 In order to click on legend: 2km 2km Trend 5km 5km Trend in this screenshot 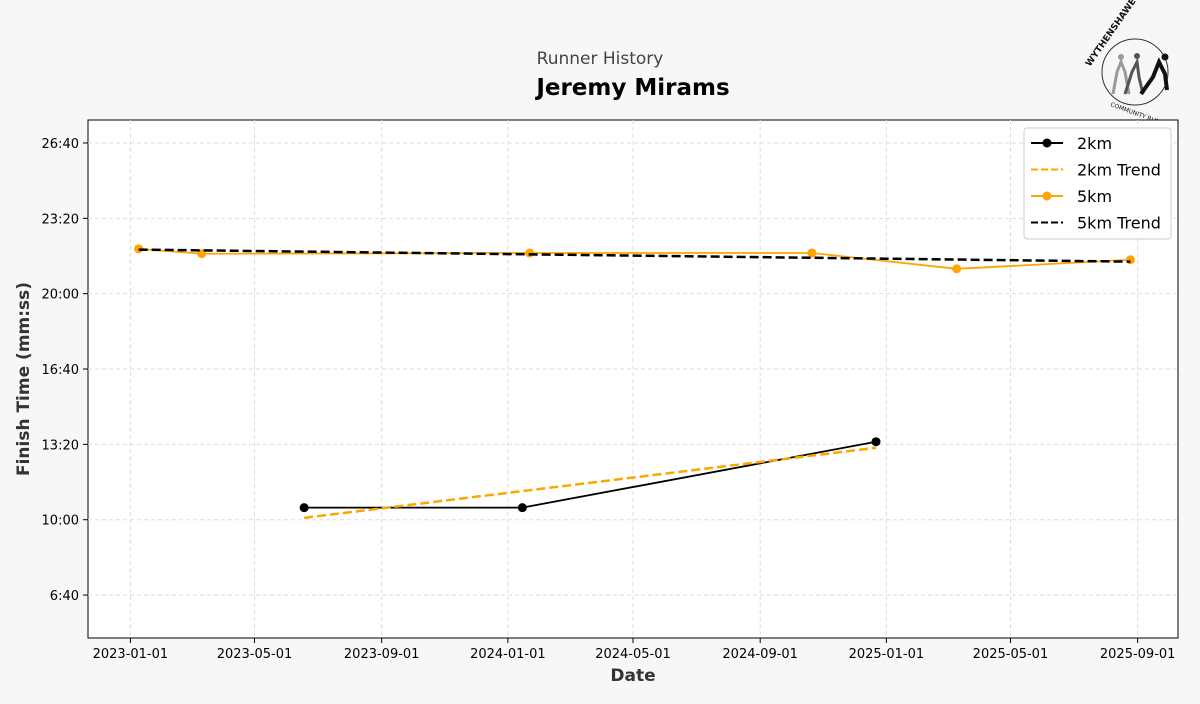, I will do `click(1097, 183)`.